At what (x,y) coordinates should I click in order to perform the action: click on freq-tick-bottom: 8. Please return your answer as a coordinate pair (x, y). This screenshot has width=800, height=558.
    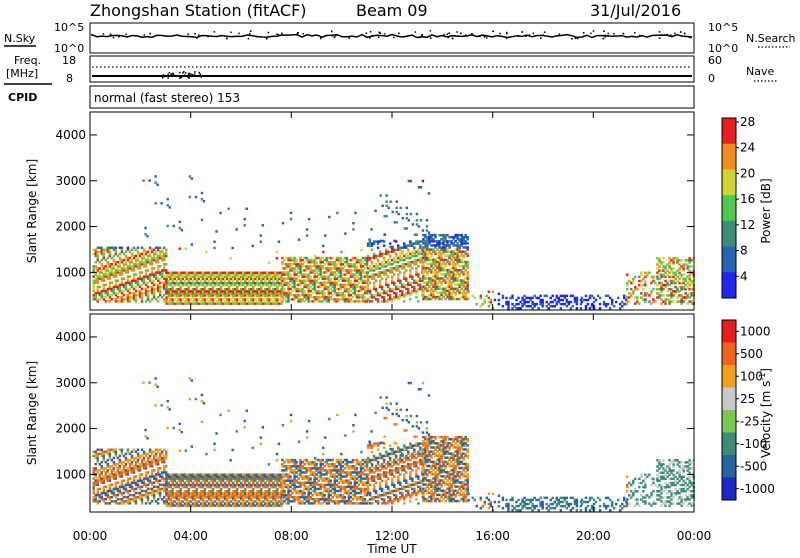
    Looking at the image, I should click on (69, 78).